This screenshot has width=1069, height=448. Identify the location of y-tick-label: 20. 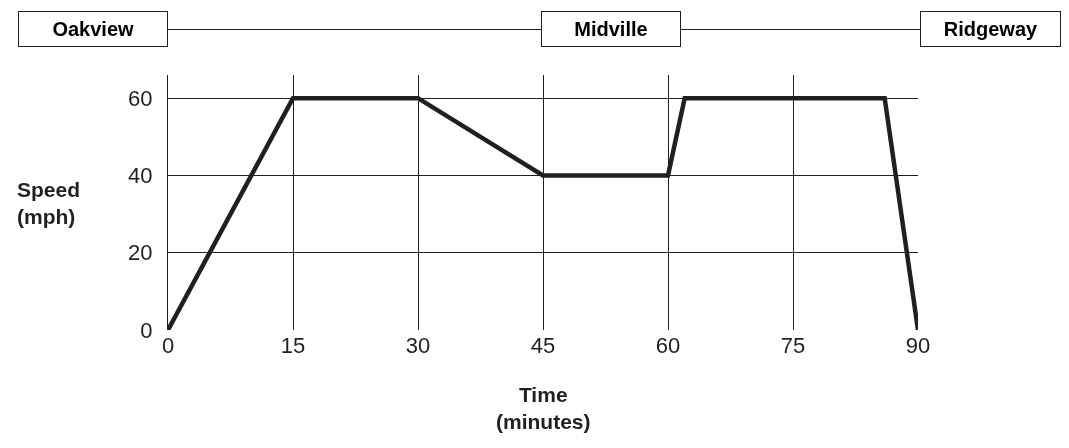
(140, 253).